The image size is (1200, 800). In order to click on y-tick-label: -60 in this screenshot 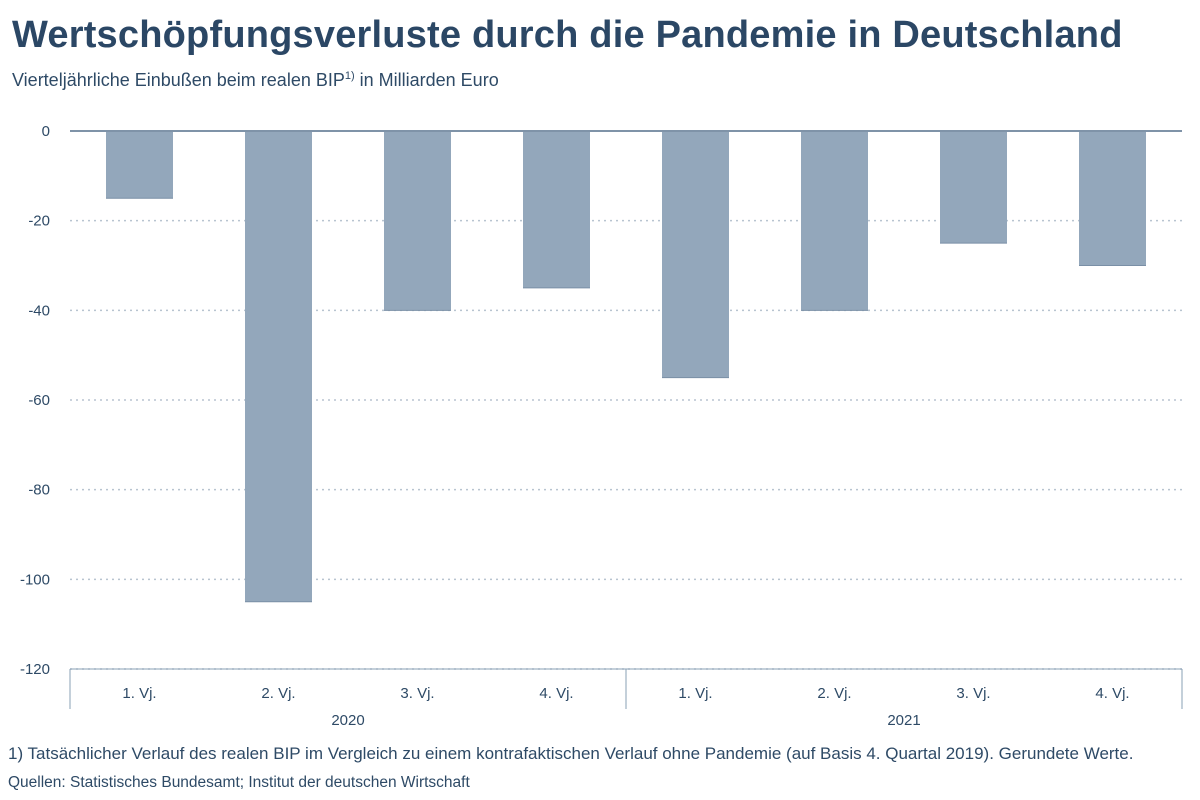, I will do `click(39, 400)`.